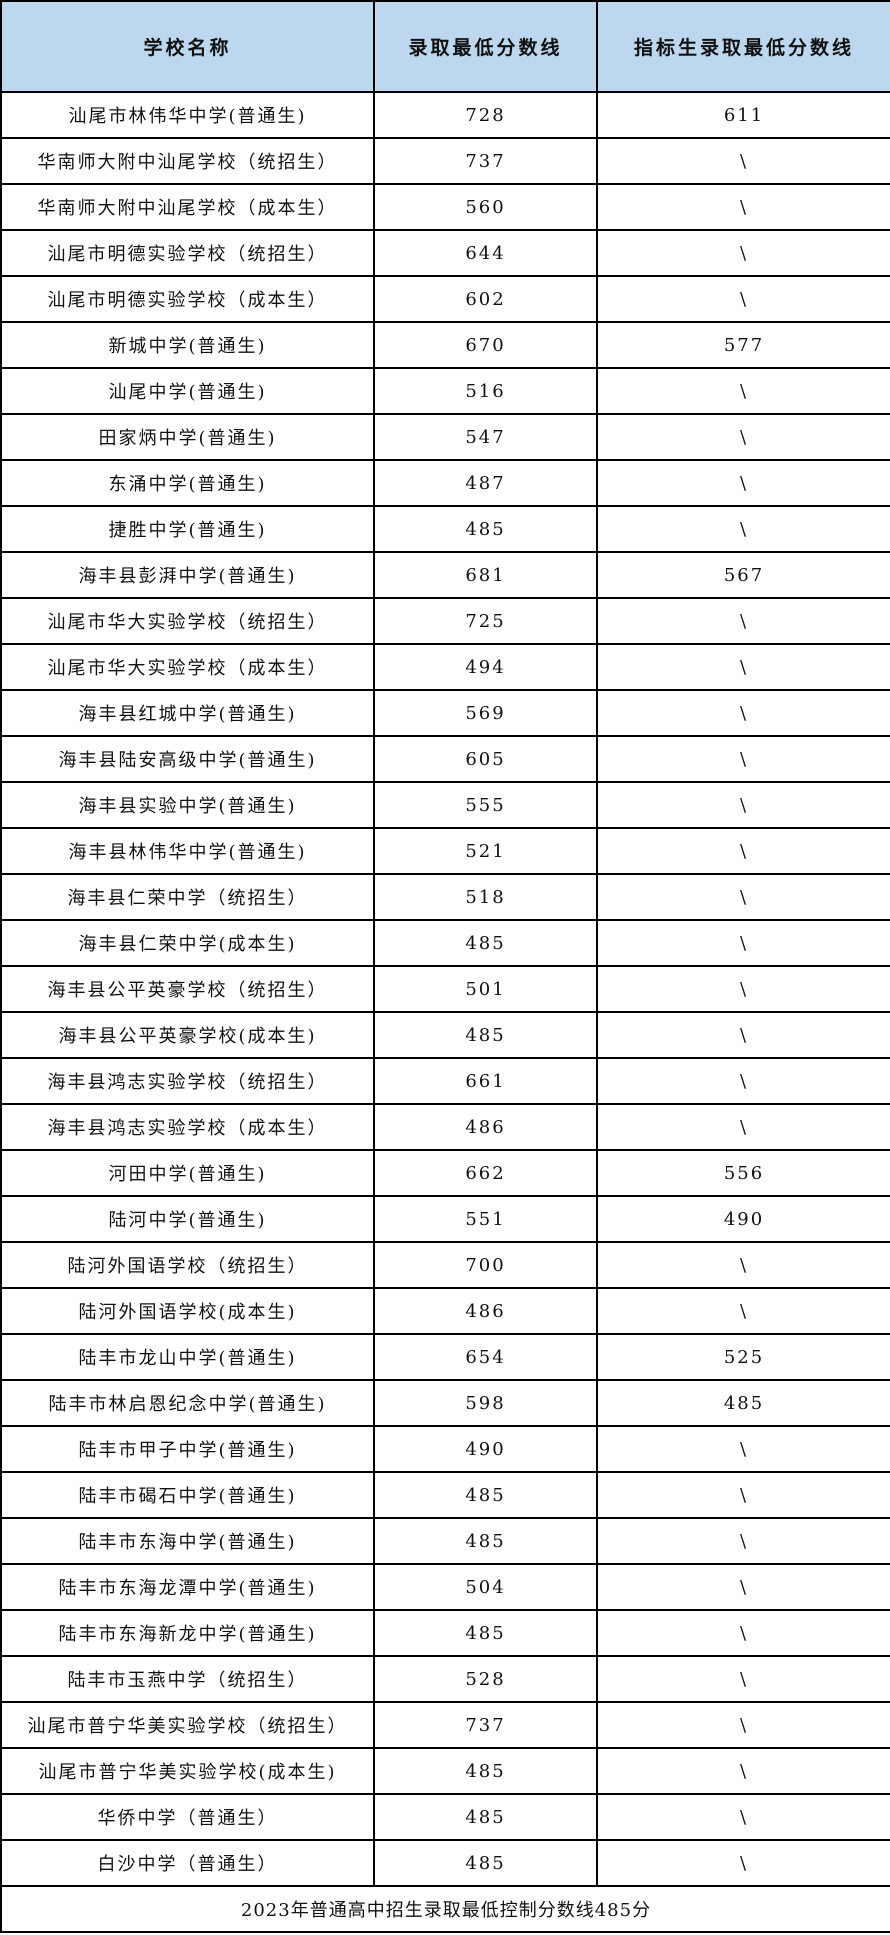 Image resolution: width=890 pixels, height=1935 pixels. I want to click on table-row: 汕尾市普宁华美实验学校(成本生) 485 \, so click(445, 1771).